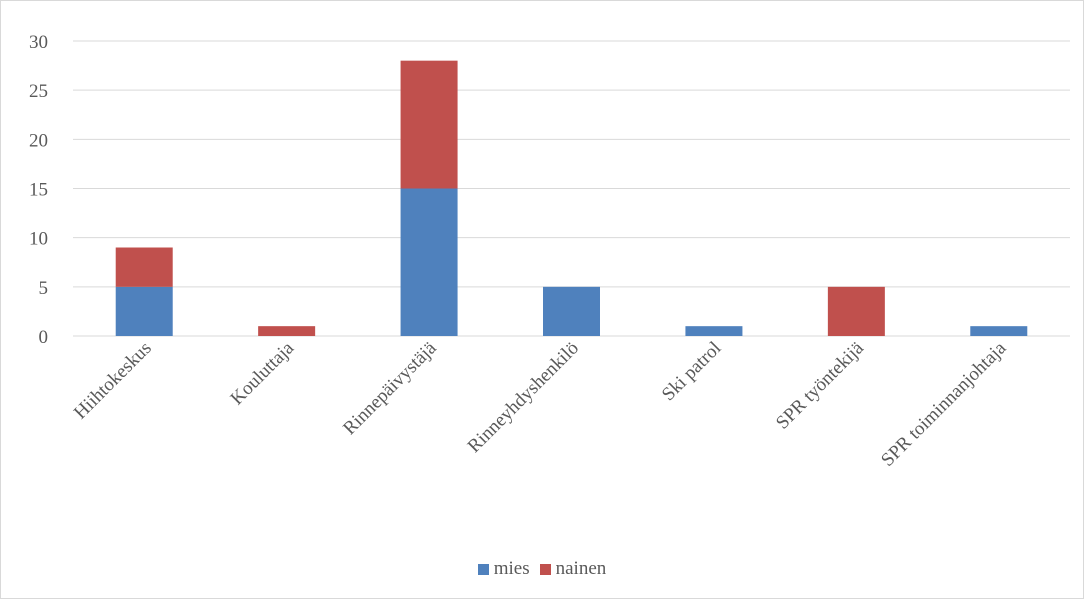 Image resolution: width=1084 pixels, height=599 pixels. I want to click on legend-swatch-nainen, so click(545, 569).